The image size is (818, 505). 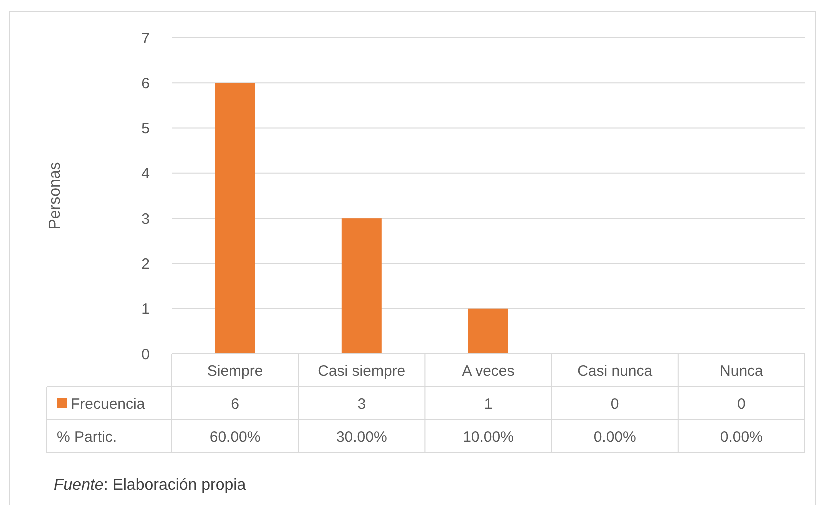 I want to click on y-tick-label: 2, so click(x=146, y=264).